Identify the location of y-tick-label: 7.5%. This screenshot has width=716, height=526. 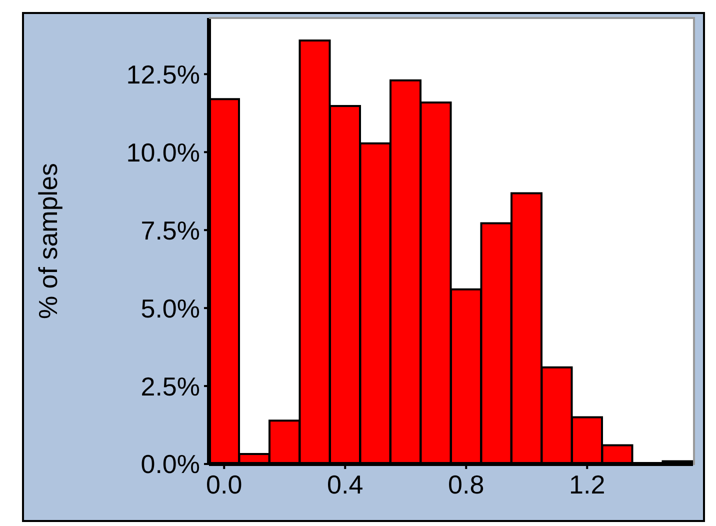
(170, 230).